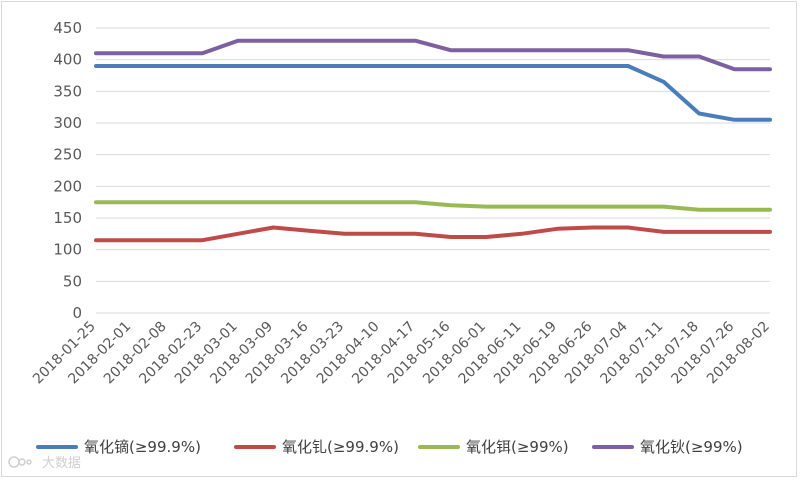  I want to click on y-tick-label: 0, so click(77, 313).